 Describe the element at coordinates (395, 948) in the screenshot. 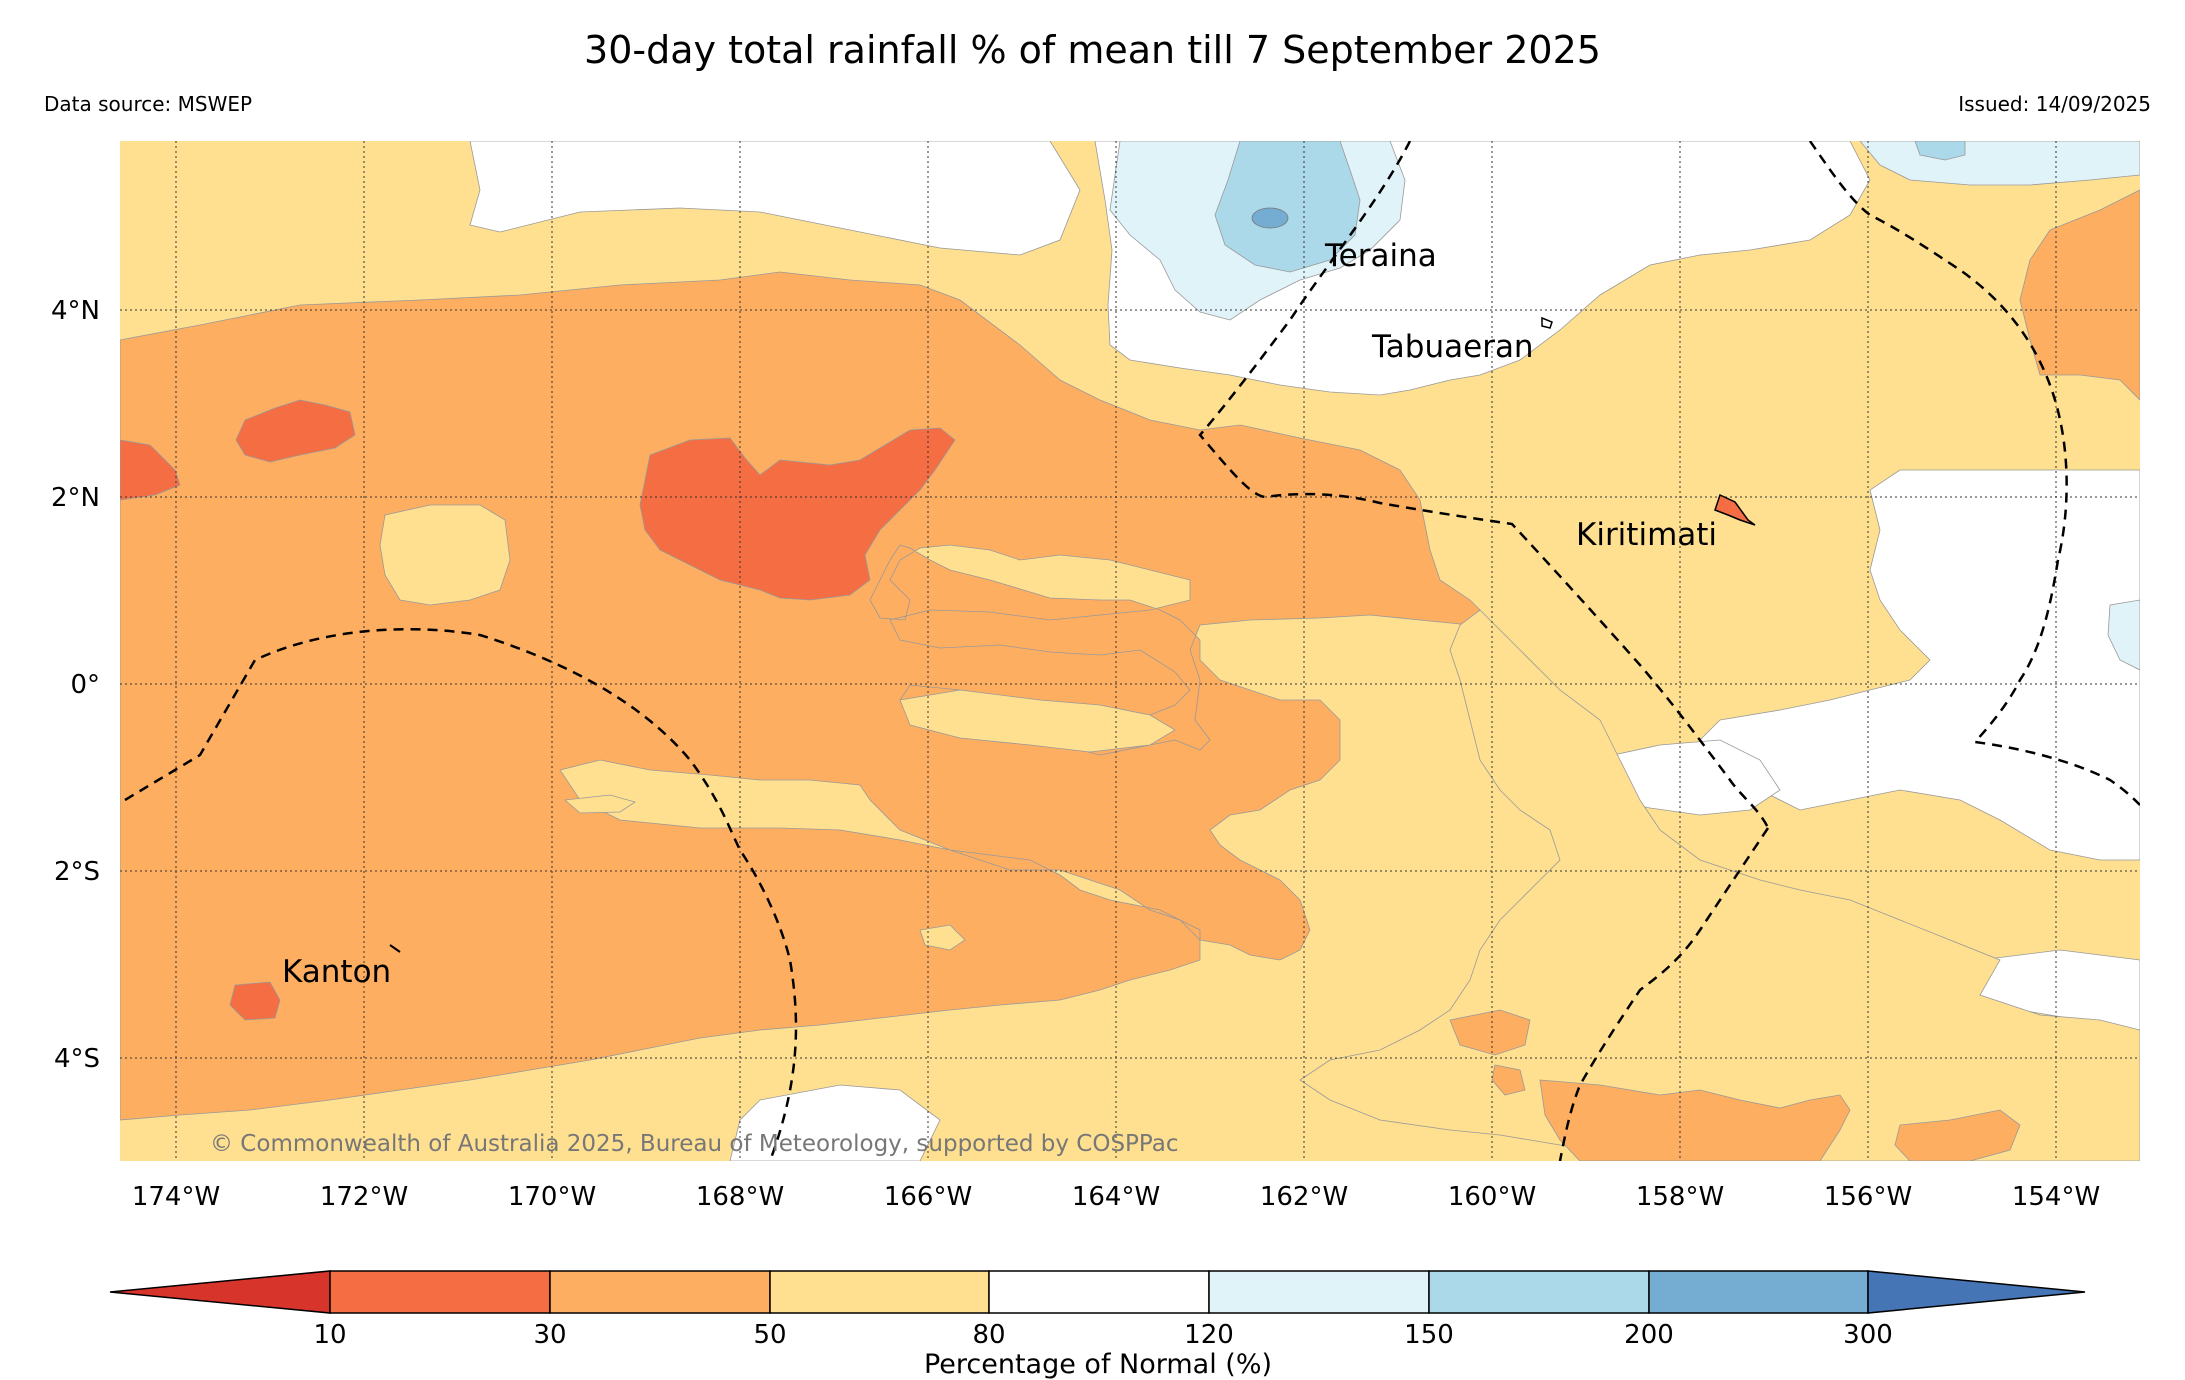

I see `kanton-island-outline` at that location.